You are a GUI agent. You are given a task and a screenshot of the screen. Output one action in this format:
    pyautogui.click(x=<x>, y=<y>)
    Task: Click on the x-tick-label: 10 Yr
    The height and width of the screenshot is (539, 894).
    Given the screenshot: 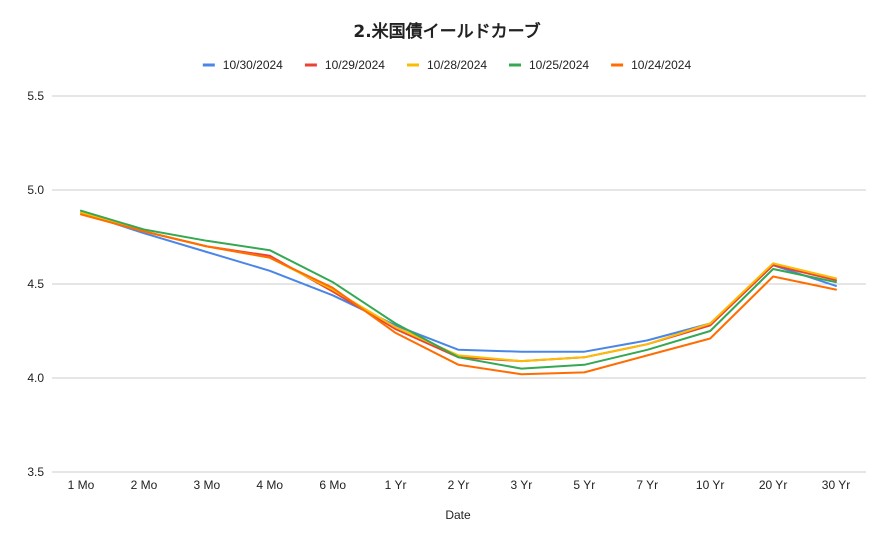 What is the action you would take?
    pyautogui.click(x=710, y=485)
    